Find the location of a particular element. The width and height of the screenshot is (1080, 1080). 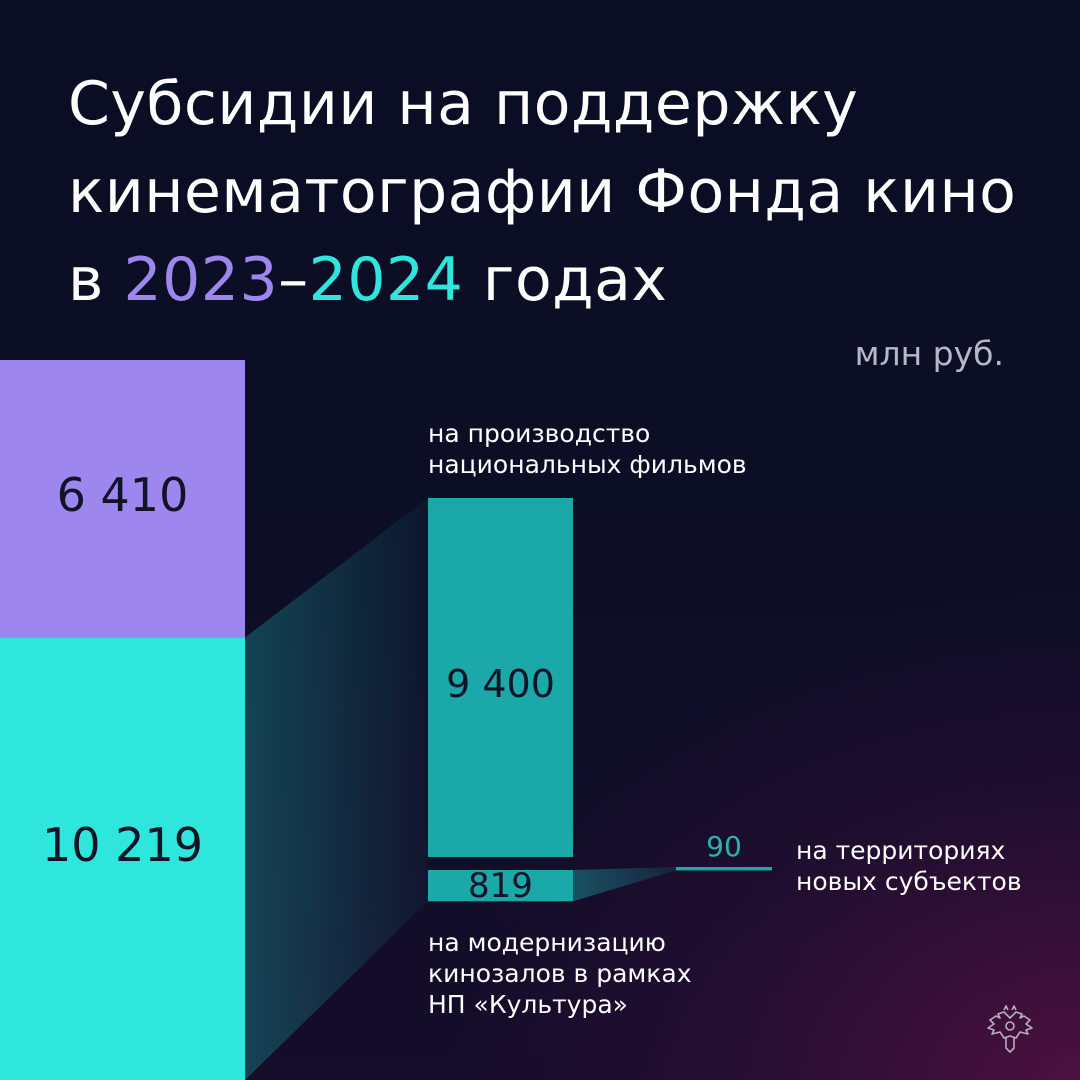

bar-new-regions is located at coordinates (724, 869).